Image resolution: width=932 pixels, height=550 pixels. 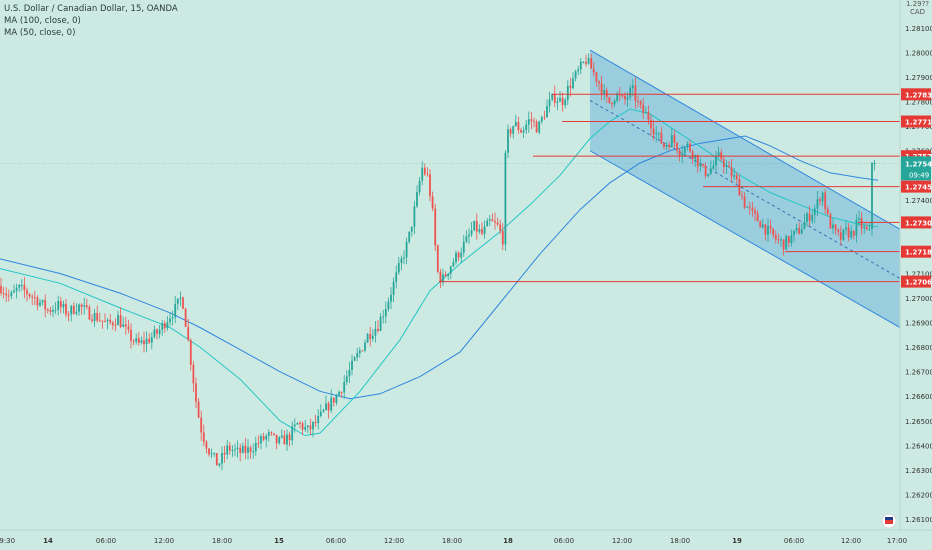 I want to click on x-tick-label: 14, so click(x=48, y=541).